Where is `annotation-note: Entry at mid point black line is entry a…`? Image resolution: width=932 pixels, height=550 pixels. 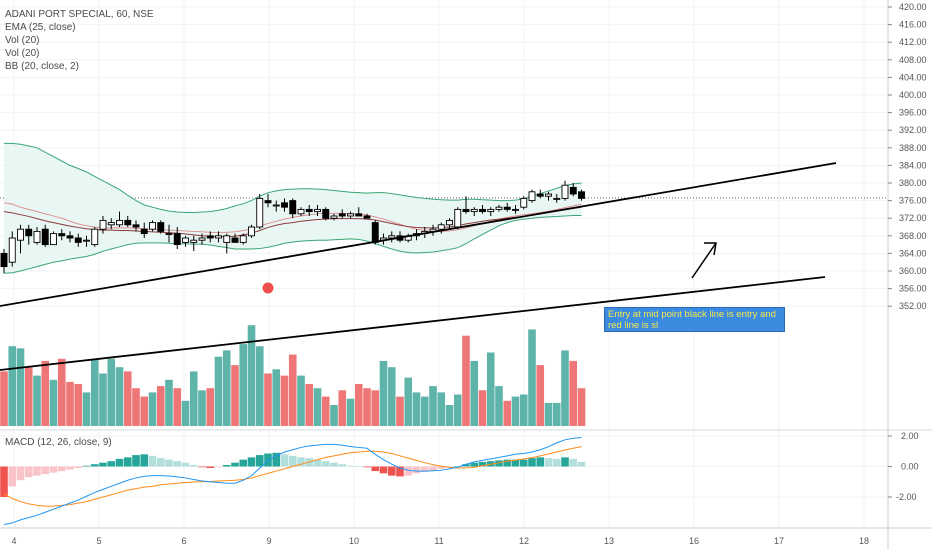 annotation-note: Entry at mid point black line is entry a… is located at coordinates (694, 319).